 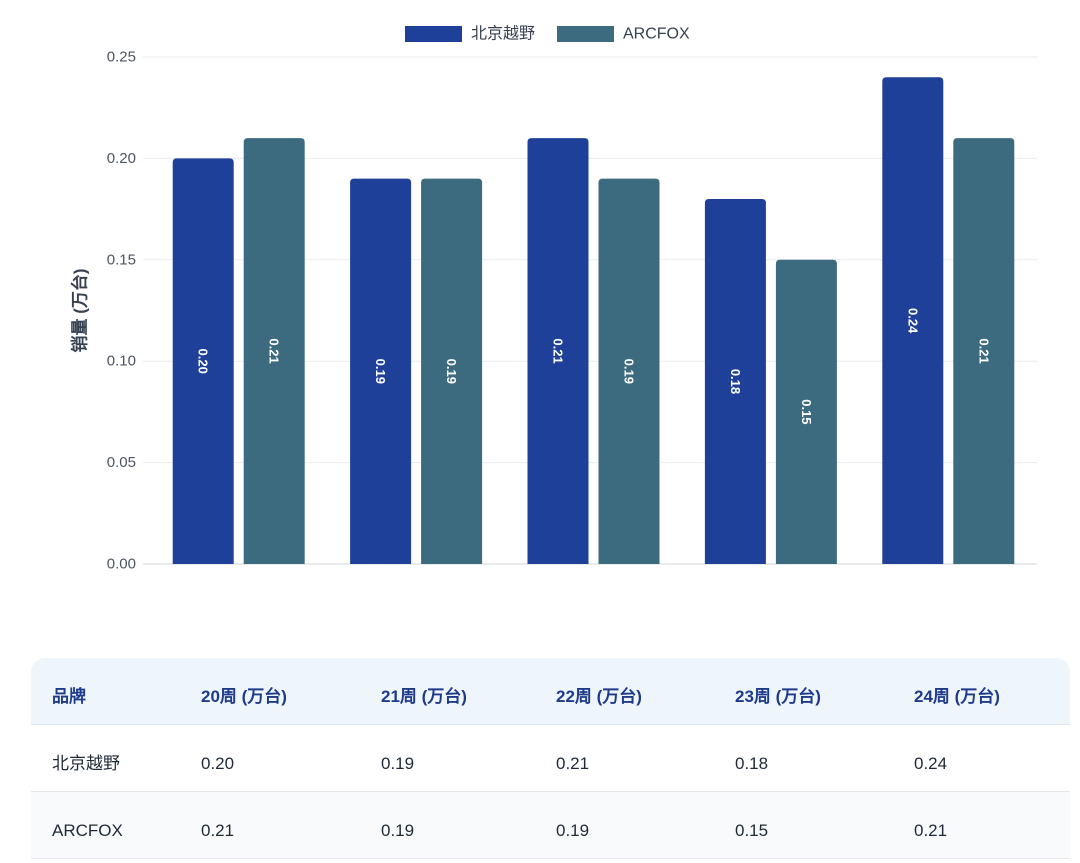 I want to click on table-header-week-24: 24周 (万台), so click(x=981, y=691).